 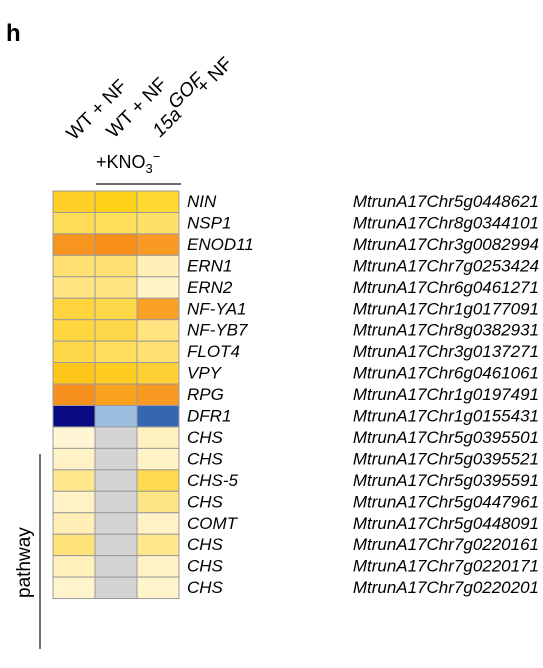 I want to click on heatmap-cells, so click(x=116, y=395).